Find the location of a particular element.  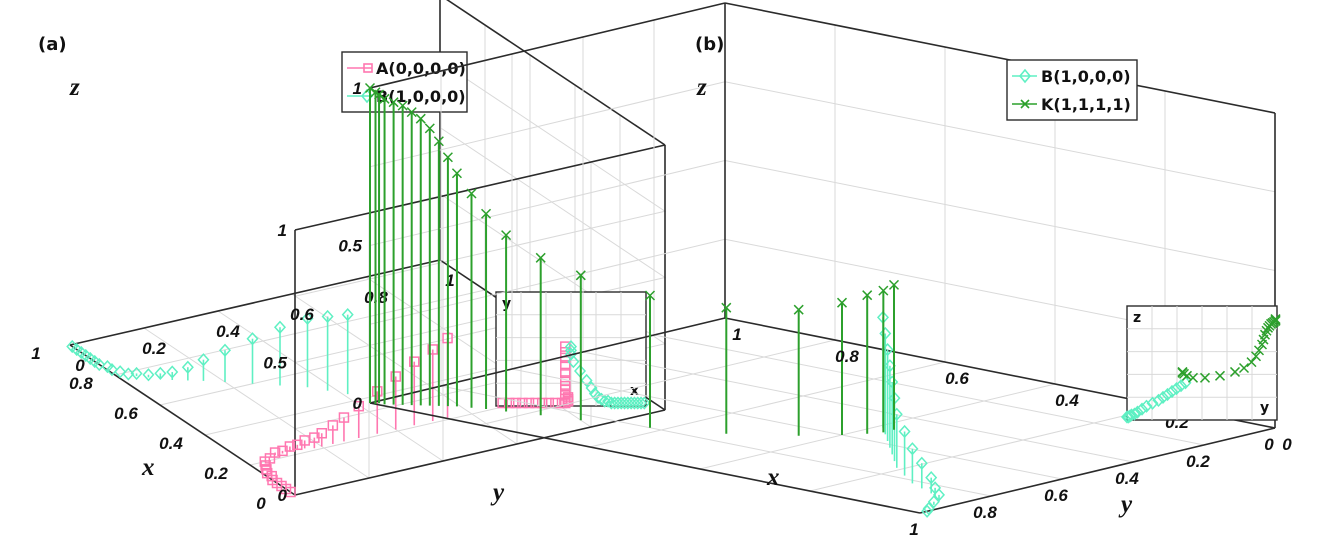

panel-a-legend-box is located at coordinates (404, 82).